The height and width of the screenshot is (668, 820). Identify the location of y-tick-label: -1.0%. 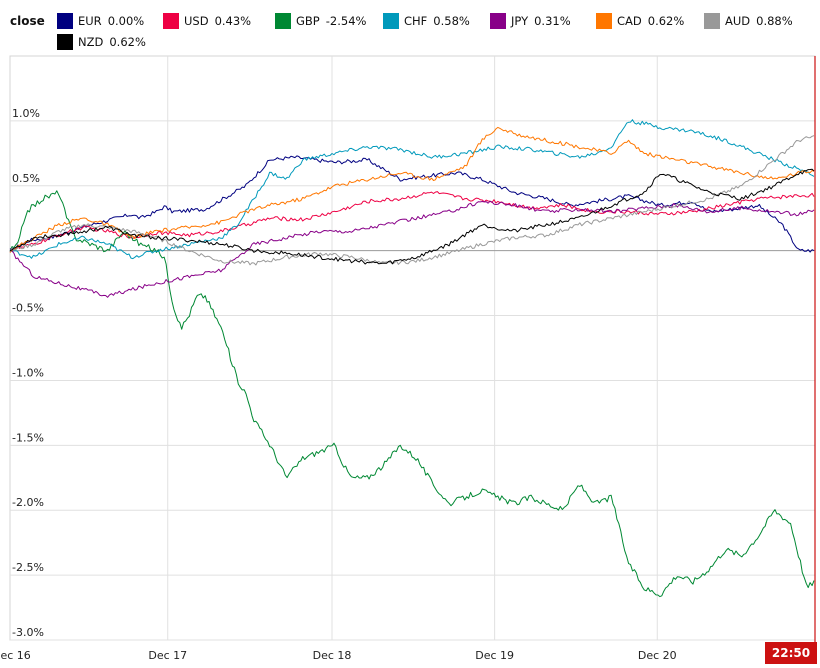
(28, 372).